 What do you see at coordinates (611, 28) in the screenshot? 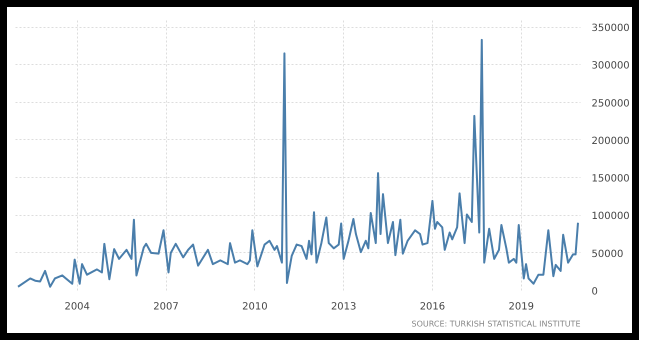
I see `y-tick-label: 350000` at bounding box center [611, 28].